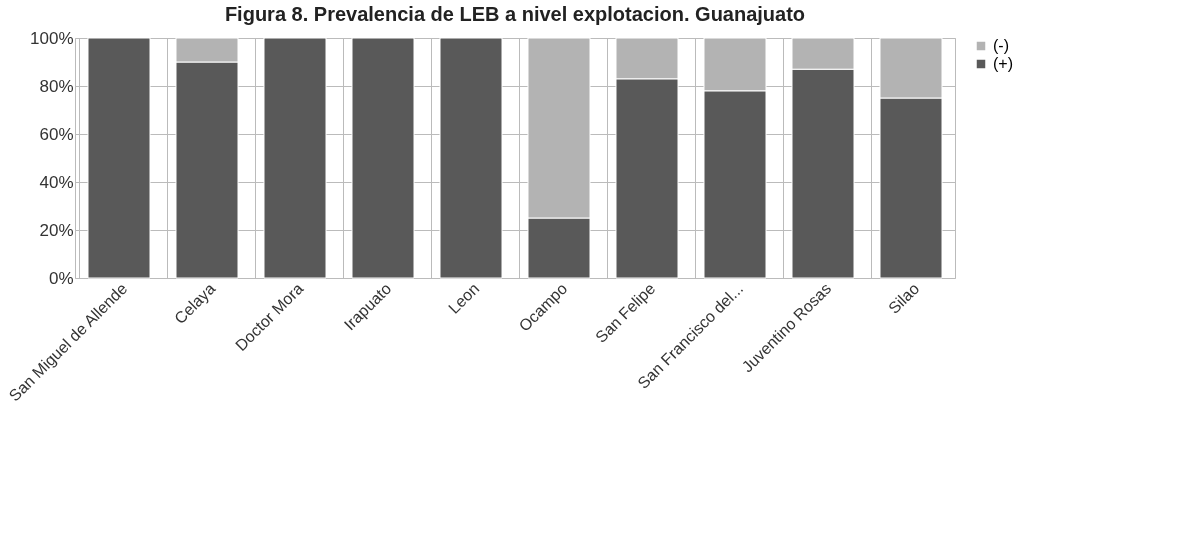  What do you see at coordinates (52, 38) in the screenshot?
I see `y-tick-label: 100%` at bounding box center [52, 38].